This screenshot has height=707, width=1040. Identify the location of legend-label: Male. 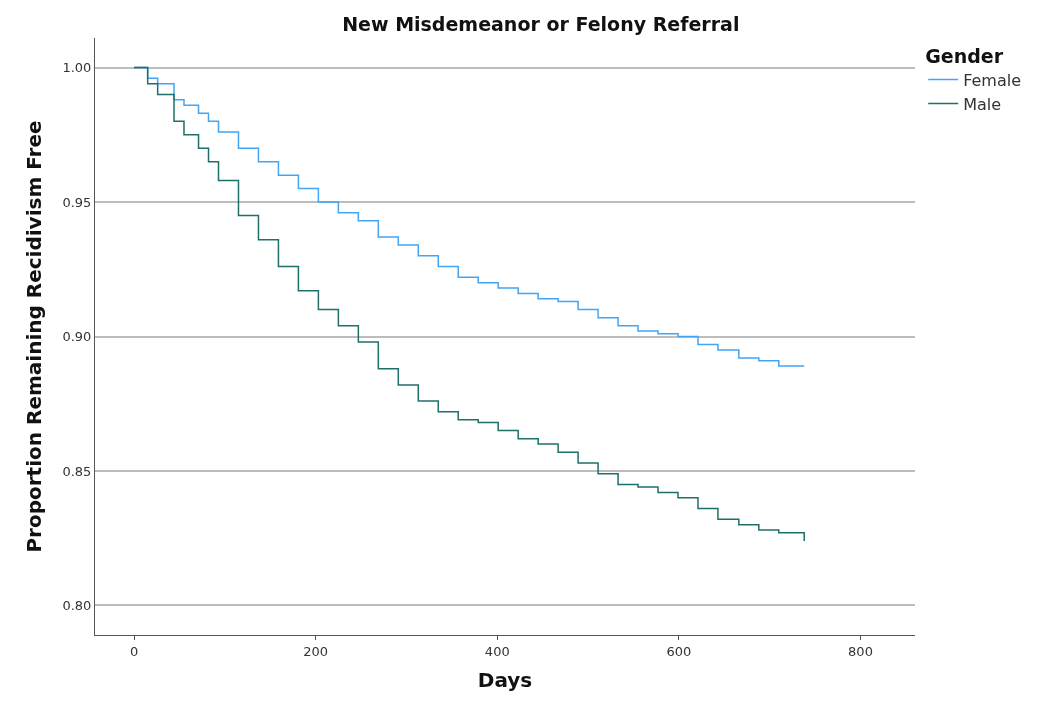
(982, 104).